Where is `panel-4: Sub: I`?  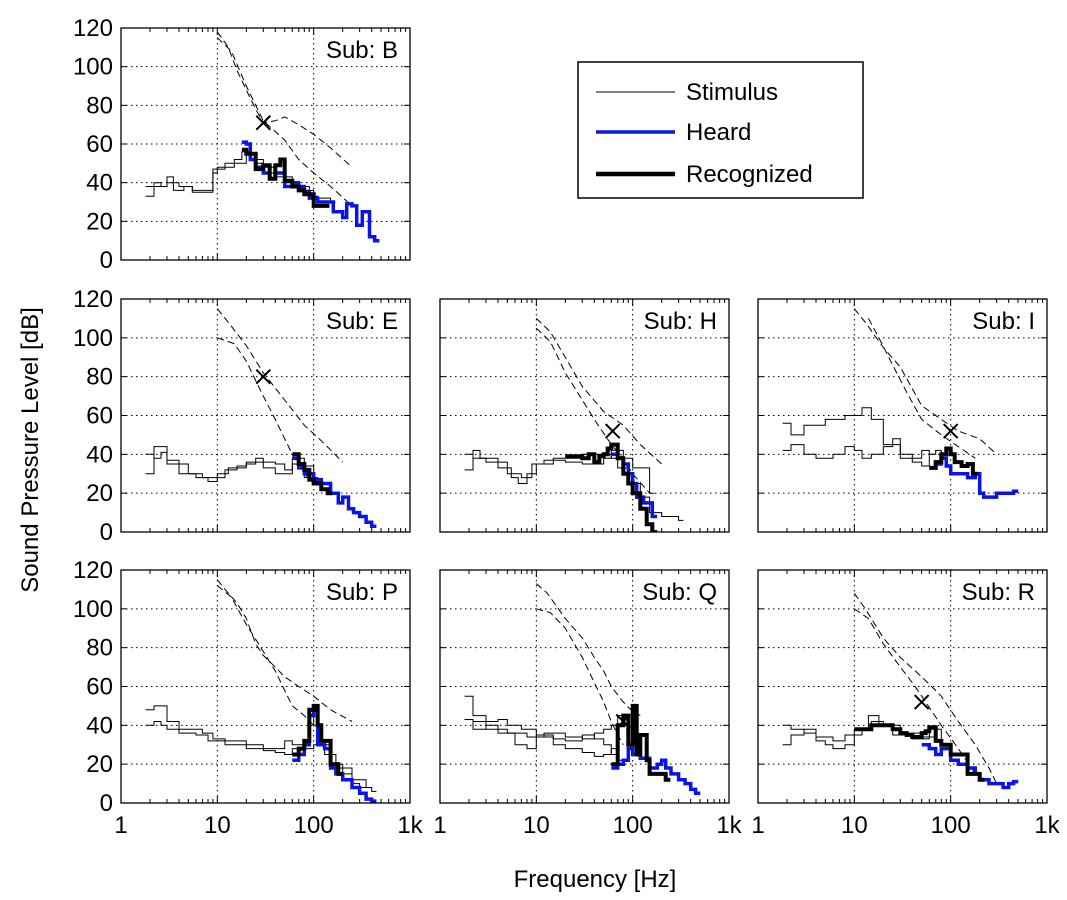
panel-4: Sub: I is located at coordinates (902, 415).